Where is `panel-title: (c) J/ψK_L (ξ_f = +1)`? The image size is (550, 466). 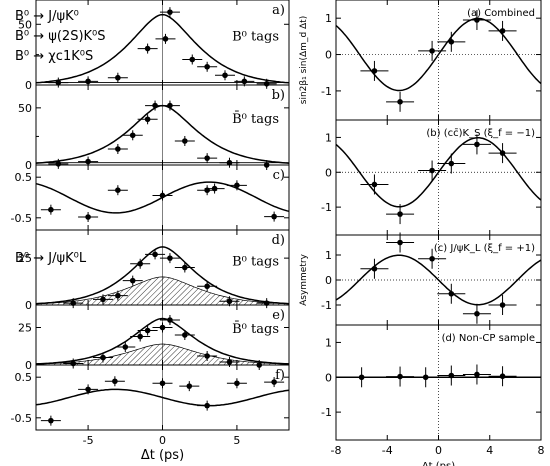
panel-title: (c) J/ψK_L (ξ_f = +1) is located at coordinates (484, 248).